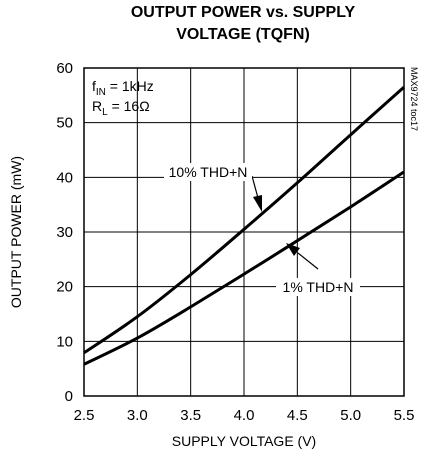  What do you see at coordinates (121, 108) in the screenshot?
I see `condition-rl: RL = 16Ω` at bounding box center [121, 108].